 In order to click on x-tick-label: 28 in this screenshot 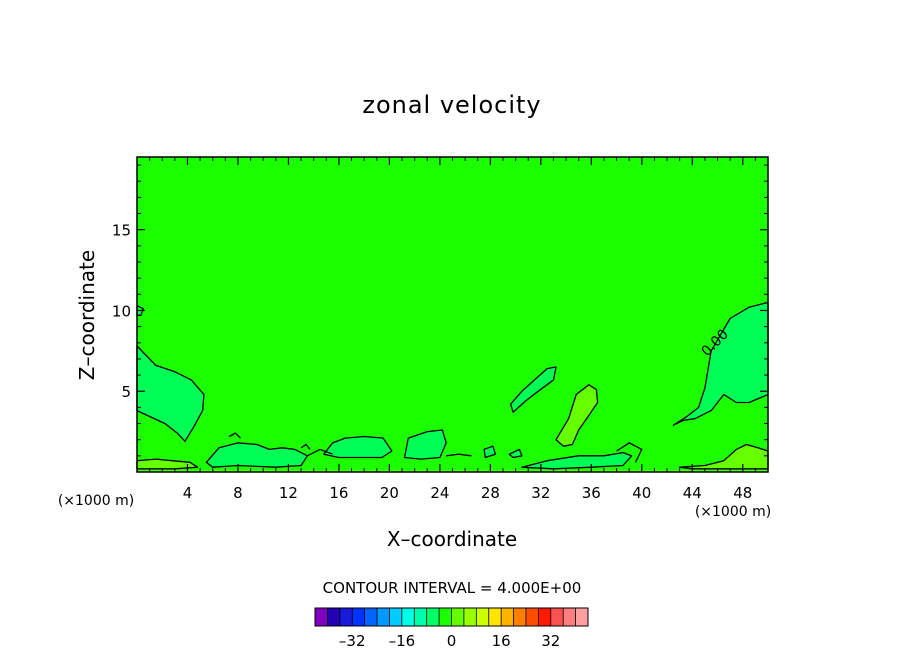, I will do `click(490, 493)`.